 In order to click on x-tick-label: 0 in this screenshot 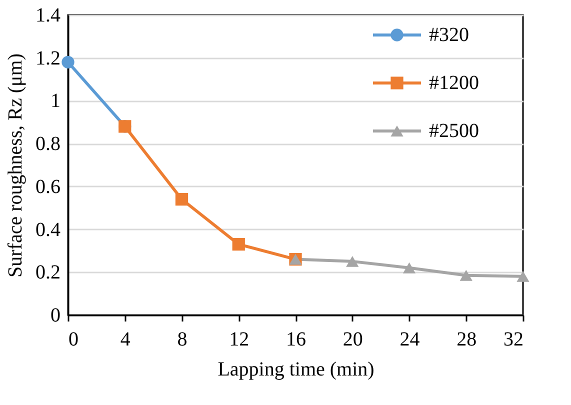, I will do `click(73, 339)`.